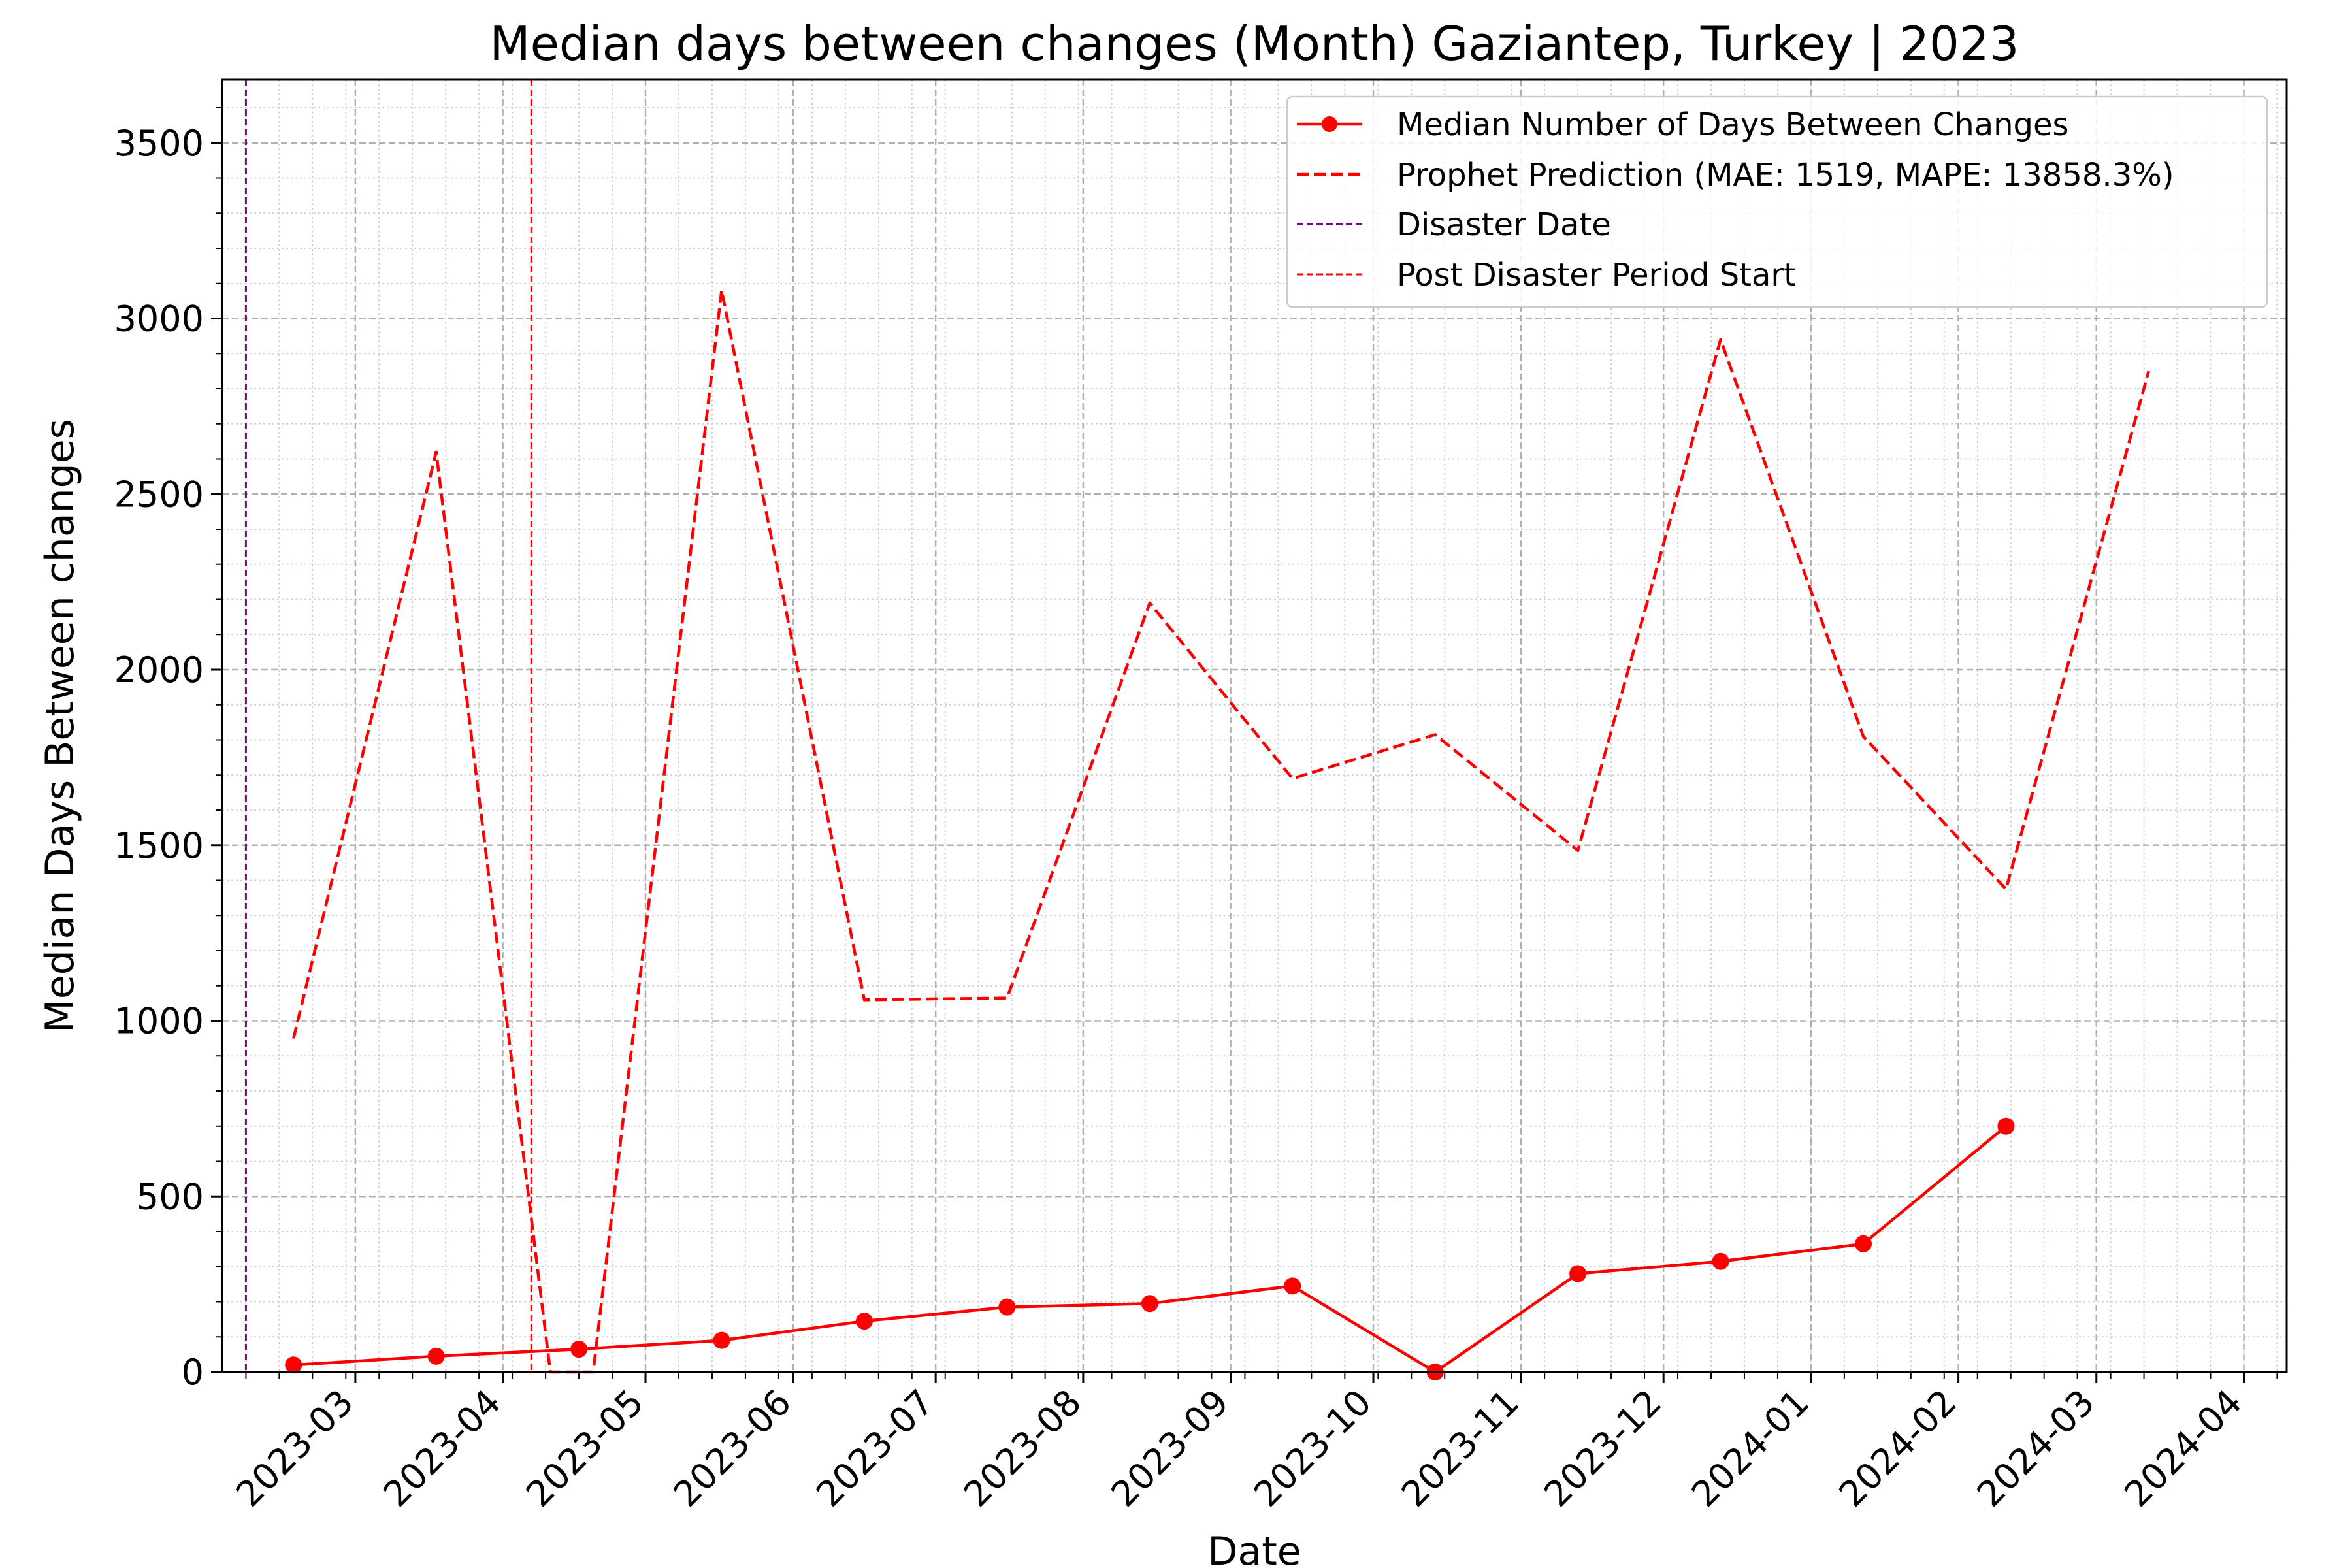 Image resolution: width=2352 pixels, height=1568 pixels. I want to click on y-tick-label: 0, so click(193, 1372).